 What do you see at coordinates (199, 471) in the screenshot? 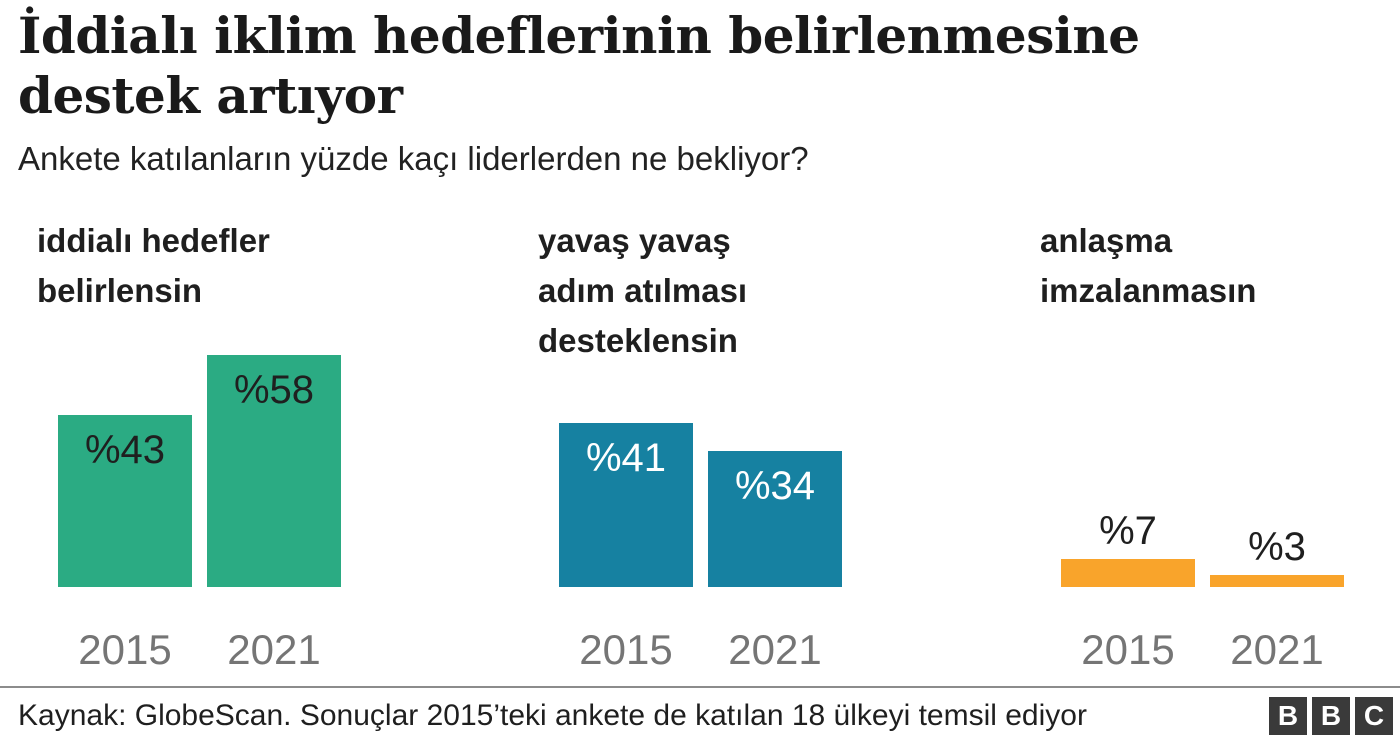
I see `bars-row: %43 %58` at bounding box center [199, 471].